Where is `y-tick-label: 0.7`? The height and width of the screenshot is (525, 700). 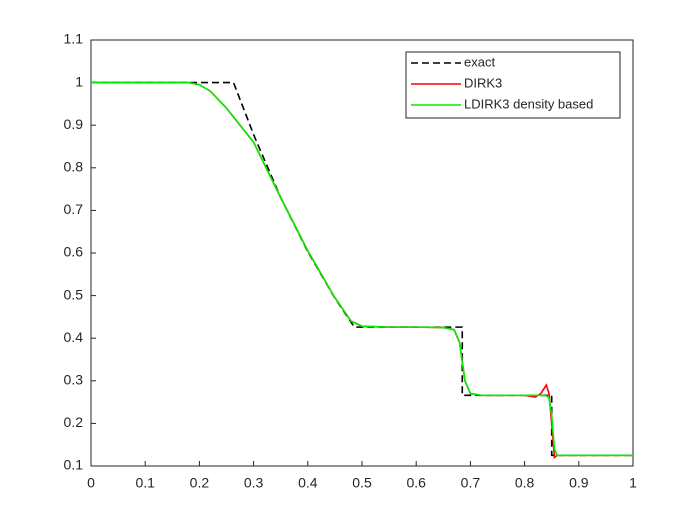
y-tick-label: 0.7 is located at coordinates (74, 209).